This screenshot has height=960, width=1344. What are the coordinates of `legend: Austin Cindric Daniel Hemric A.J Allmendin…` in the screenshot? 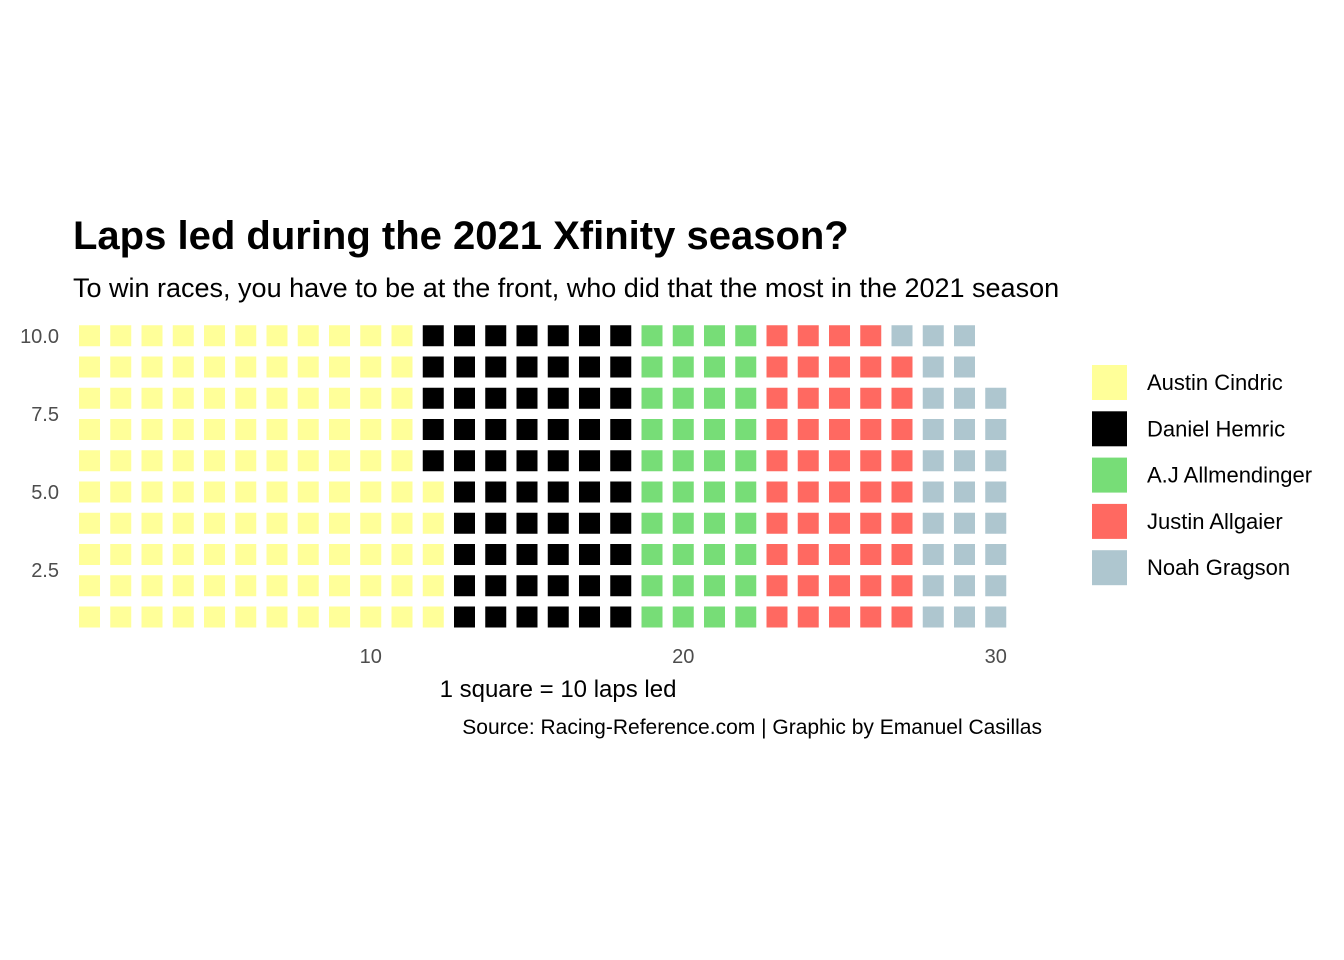 It's located at (1202, 475).